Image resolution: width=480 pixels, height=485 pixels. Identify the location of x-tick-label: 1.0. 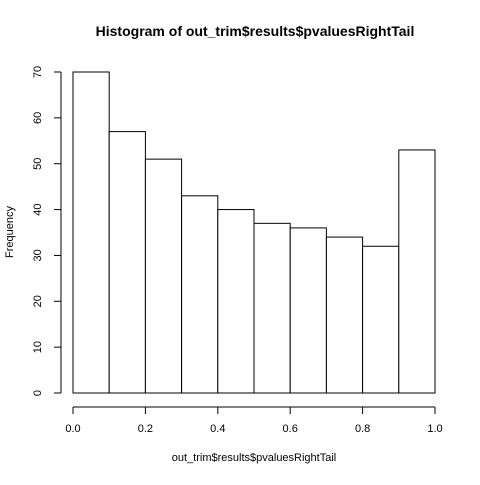
(434, 429).